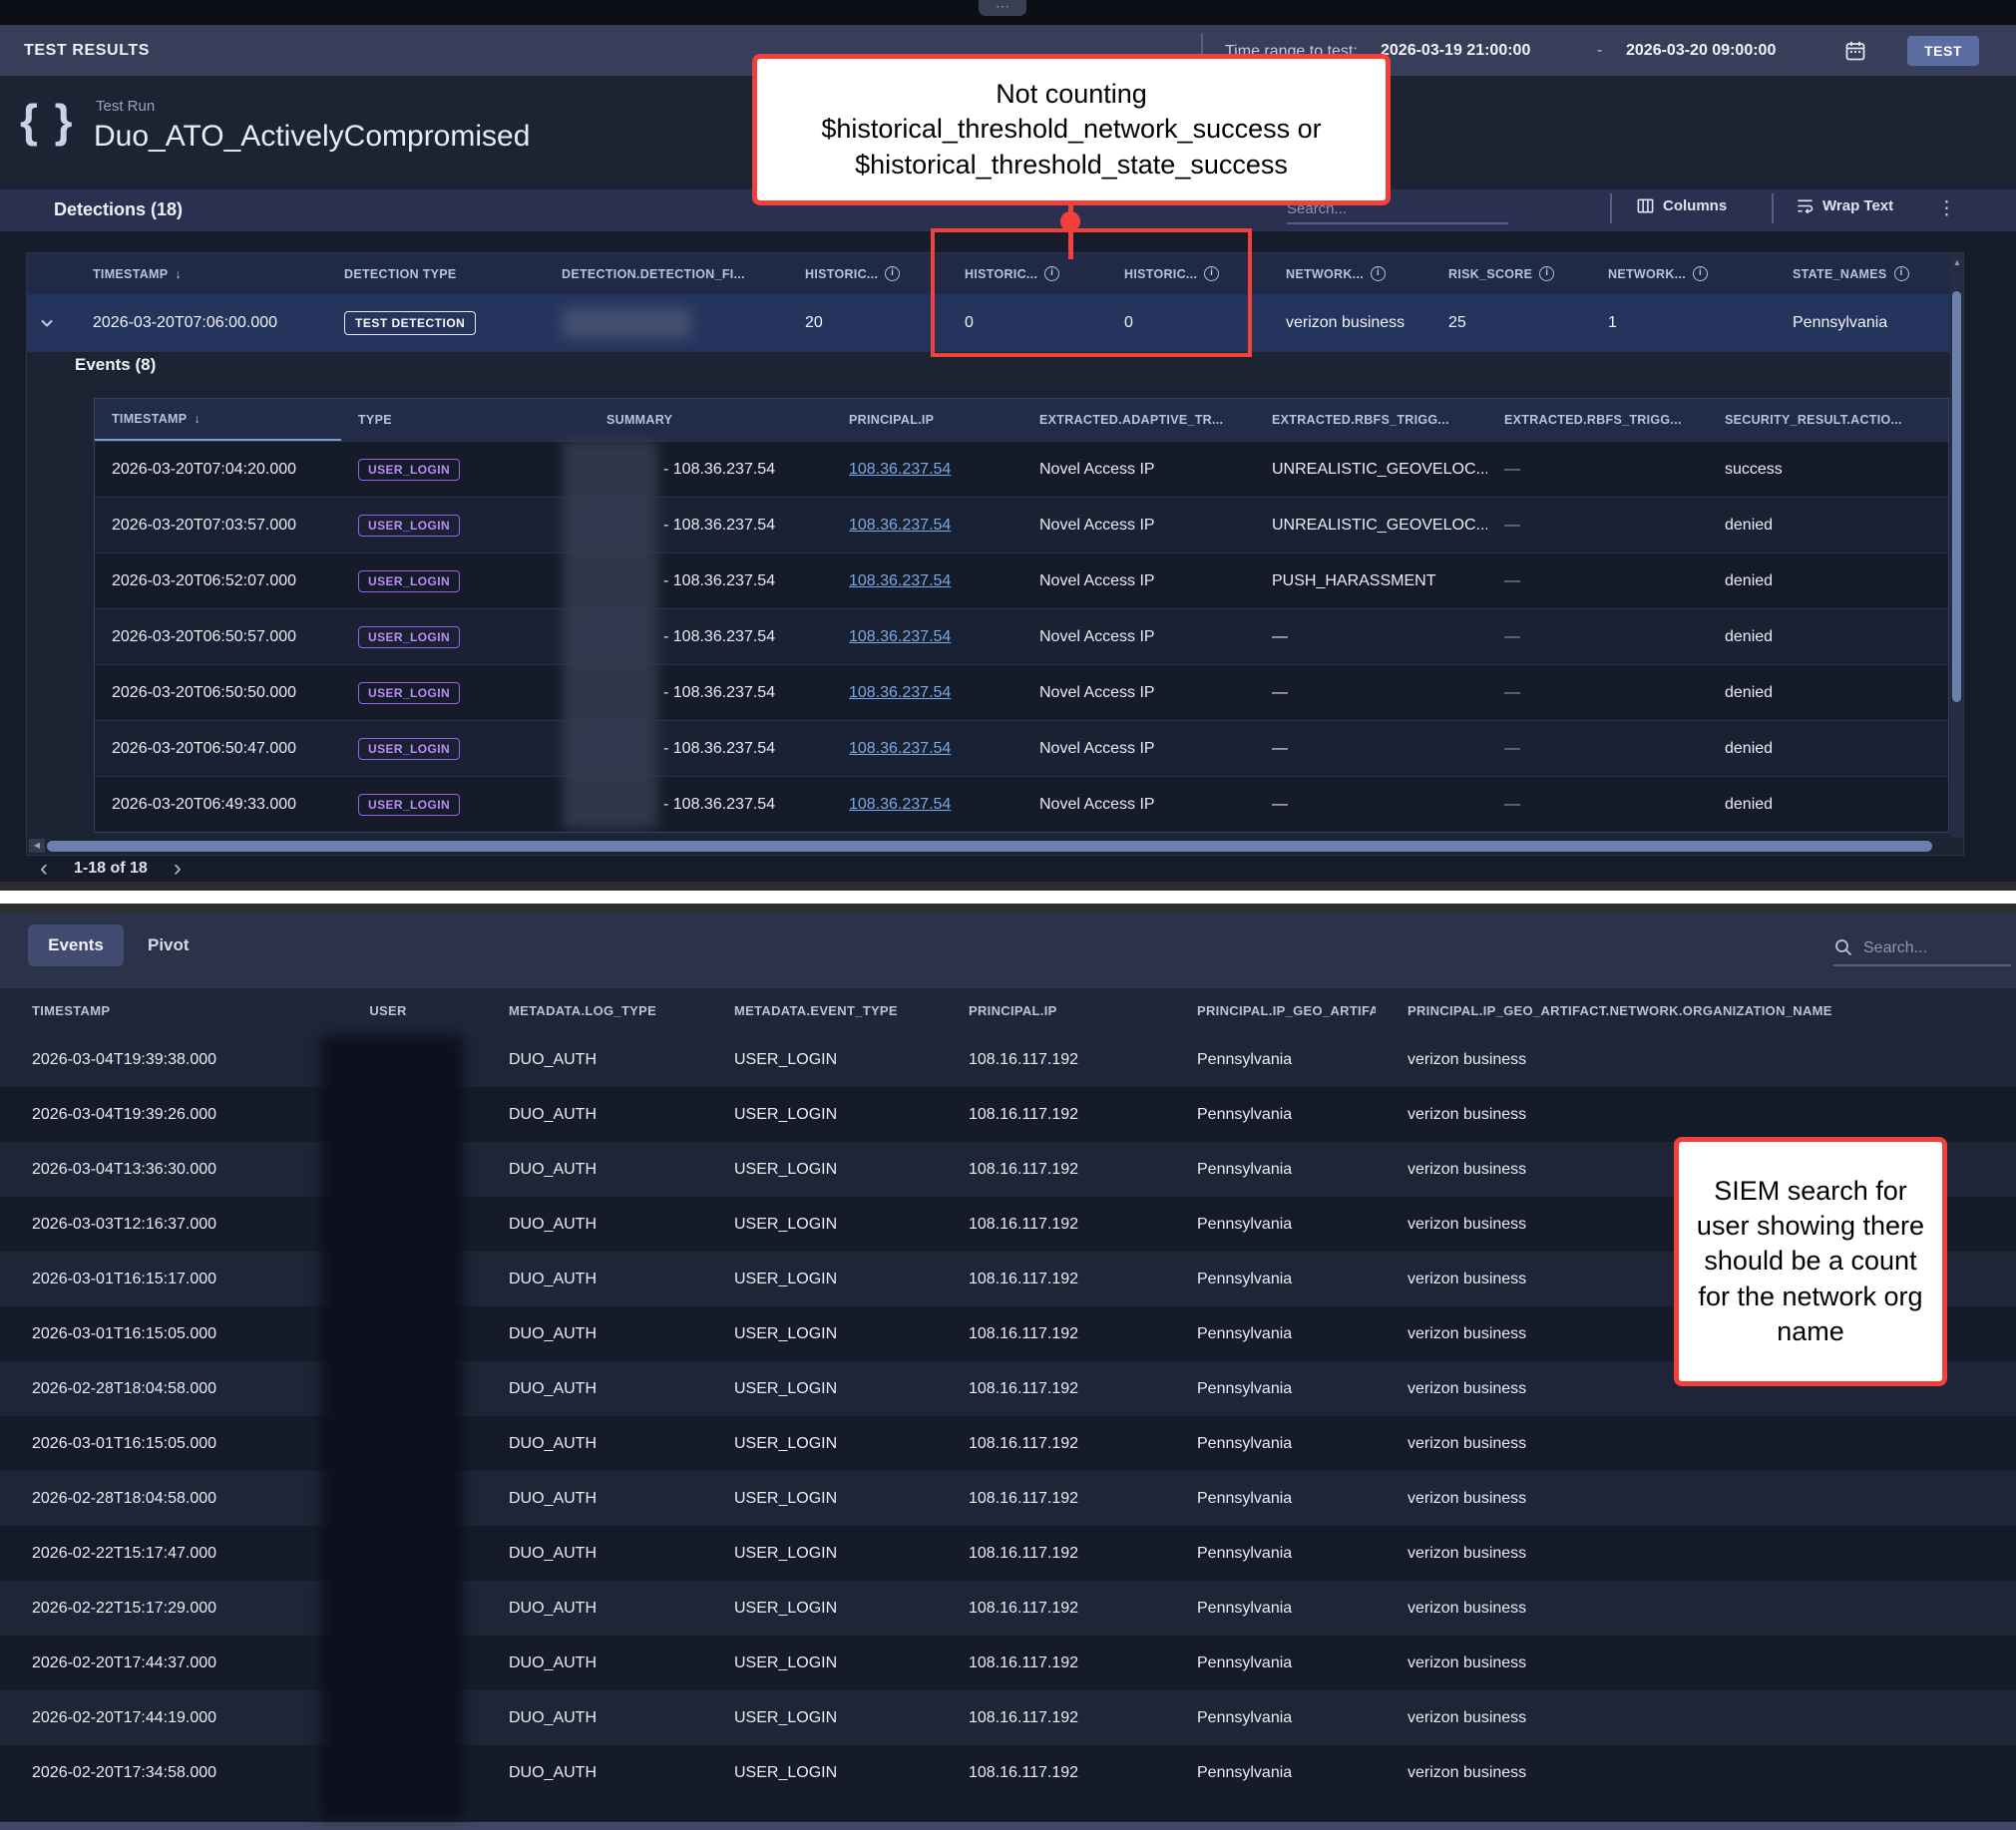 The image size is (2016, 1830). What do you see at coordinates (1682, 205) in the screenshot?
I see `columns-button: Columns` at bounding box center [1682, 205].